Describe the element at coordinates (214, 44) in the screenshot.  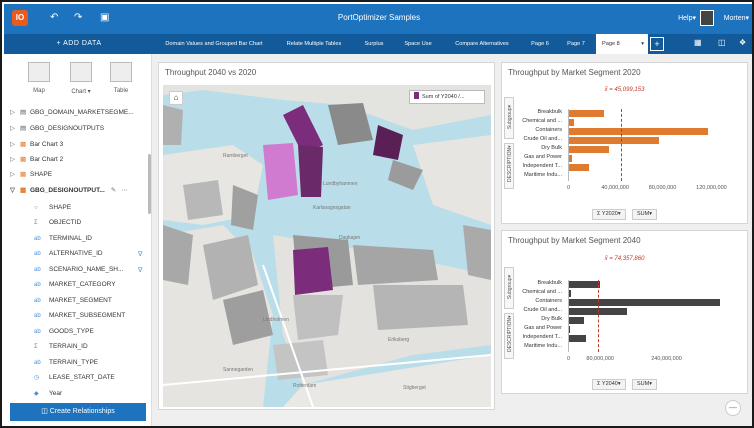
I see `tab-domain-values: Domain Values and Grouped Bar Chart` at that location.